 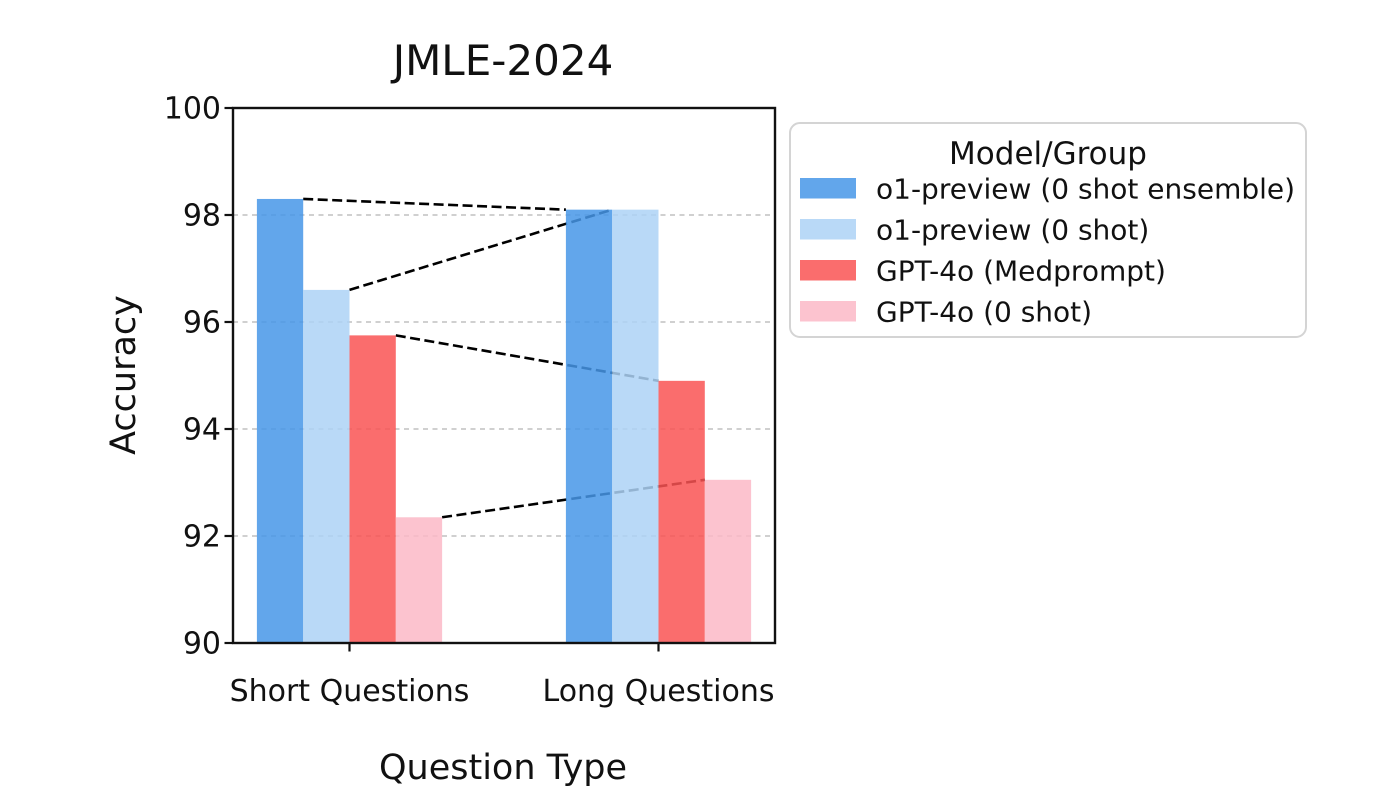 I want to click on x-tick-label-short-questions: Short Questions, so click(x=350, y=691).